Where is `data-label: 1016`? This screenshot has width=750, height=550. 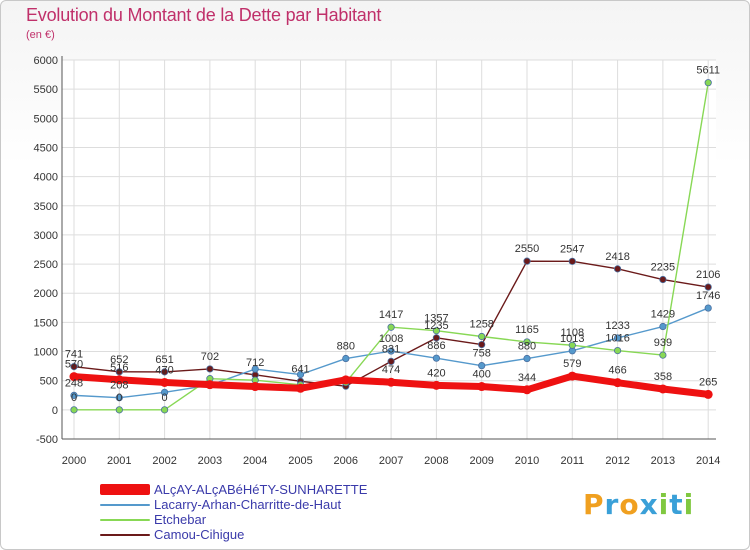 data-label: 1016 is located at coordinates (617, 339).